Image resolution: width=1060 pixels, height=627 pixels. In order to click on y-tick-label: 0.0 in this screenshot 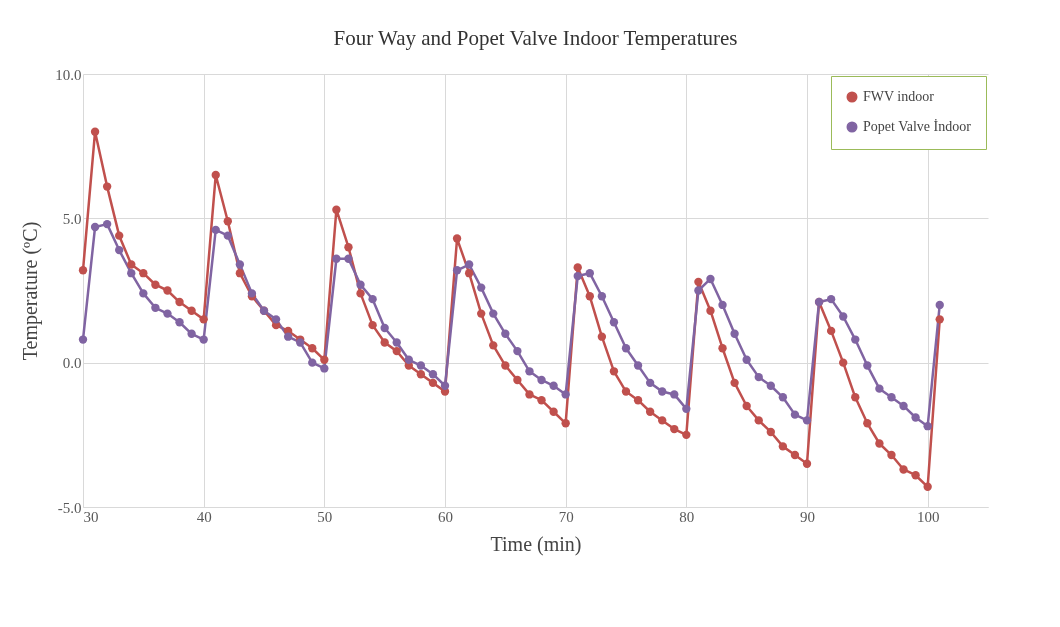, I will do `click(72, 363)`.